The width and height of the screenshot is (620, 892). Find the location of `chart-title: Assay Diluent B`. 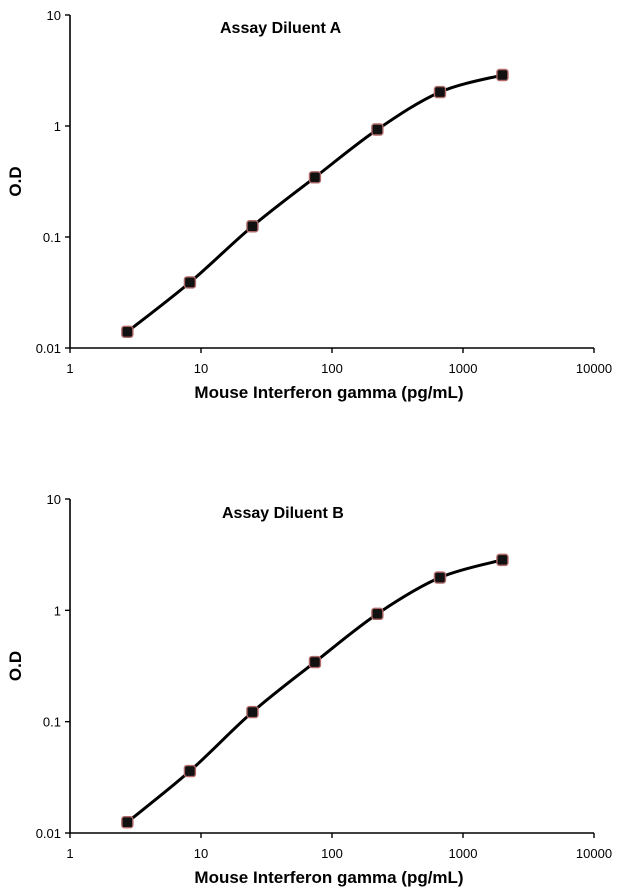

chart-title: Assay Diluent B is located at coordinates (283, 513).